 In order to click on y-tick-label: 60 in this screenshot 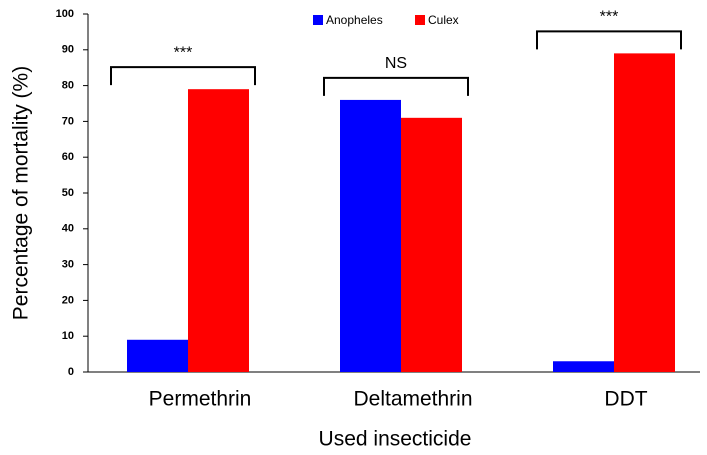, I will do `click(68, 157)`.